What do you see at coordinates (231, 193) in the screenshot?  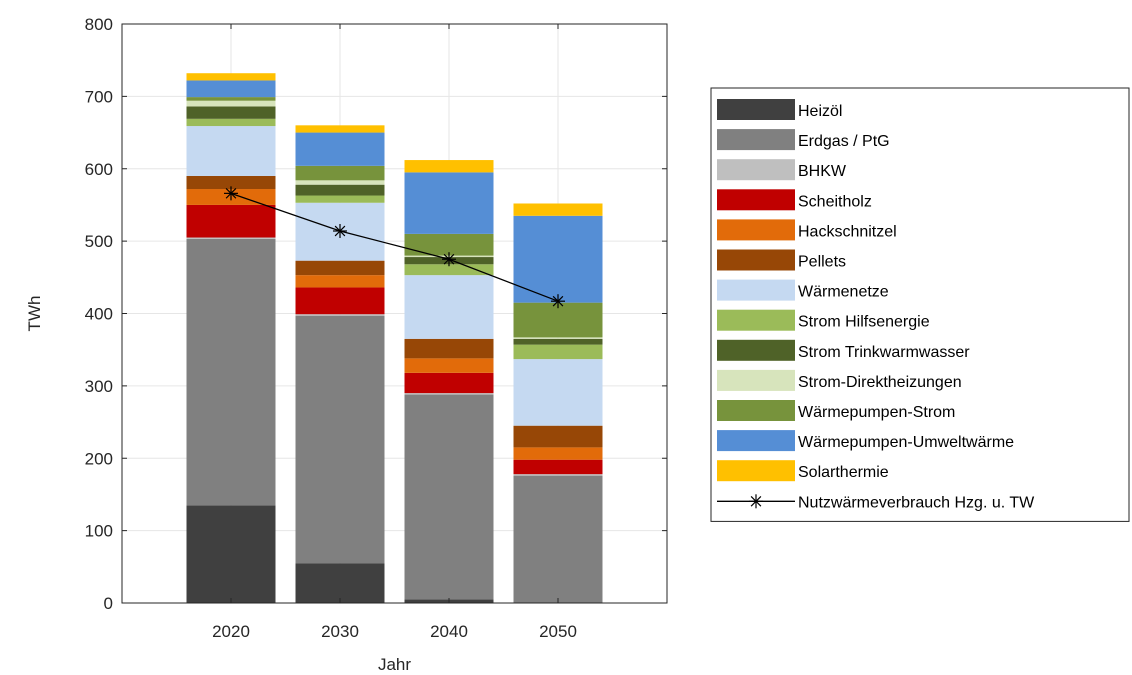 I see `demand-marker-2020` at bounding box center [231, 193].